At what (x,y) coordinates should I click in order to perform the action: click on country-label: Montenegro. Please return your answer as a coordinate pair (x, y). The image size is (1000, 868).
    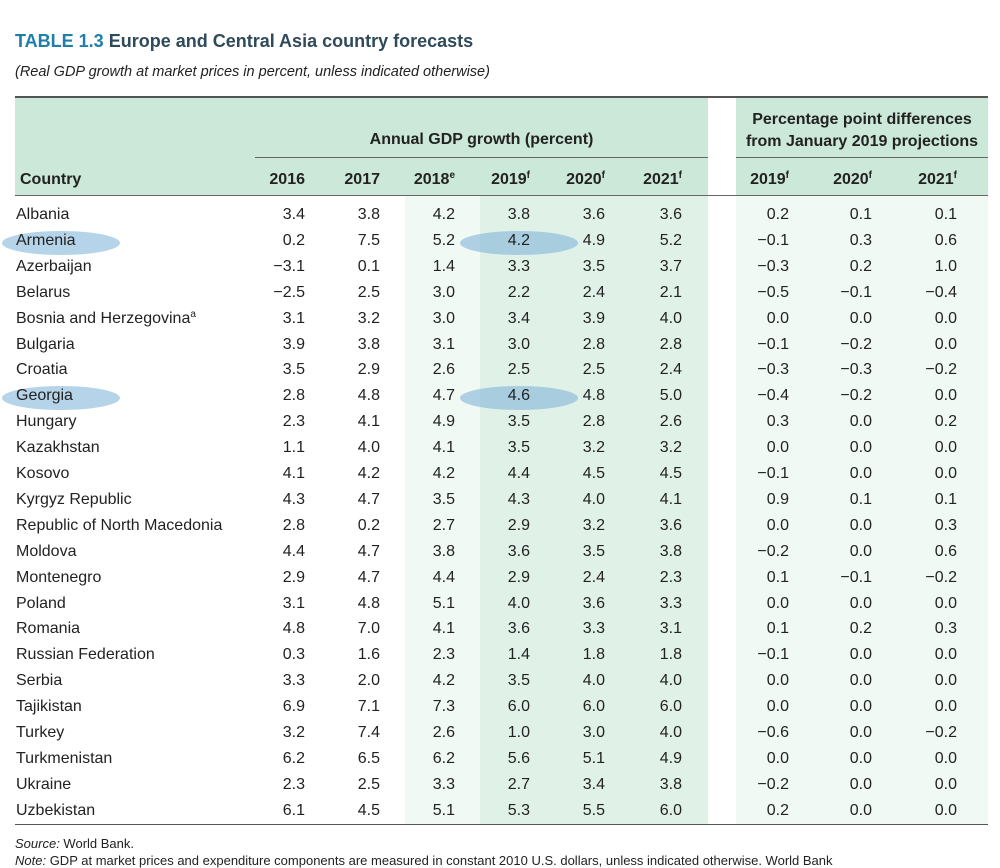
    Looking at the image, I should click on (59, 577).